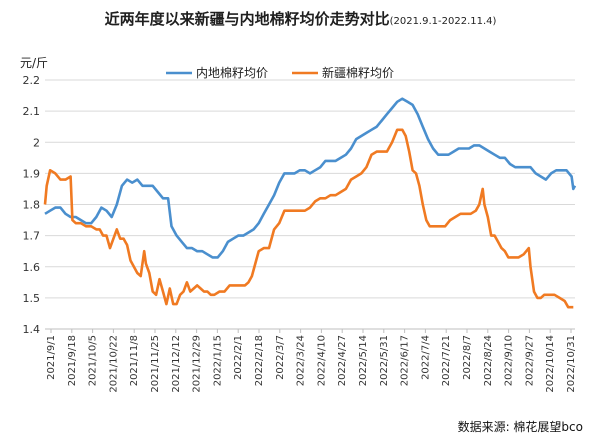 This screenshot has height=445, width=601. I want to click on y-axis-ticks: 2.2 2.1 2 1.9 1.8 1.7 1.6 1.5 1.4, so click(32, 205).